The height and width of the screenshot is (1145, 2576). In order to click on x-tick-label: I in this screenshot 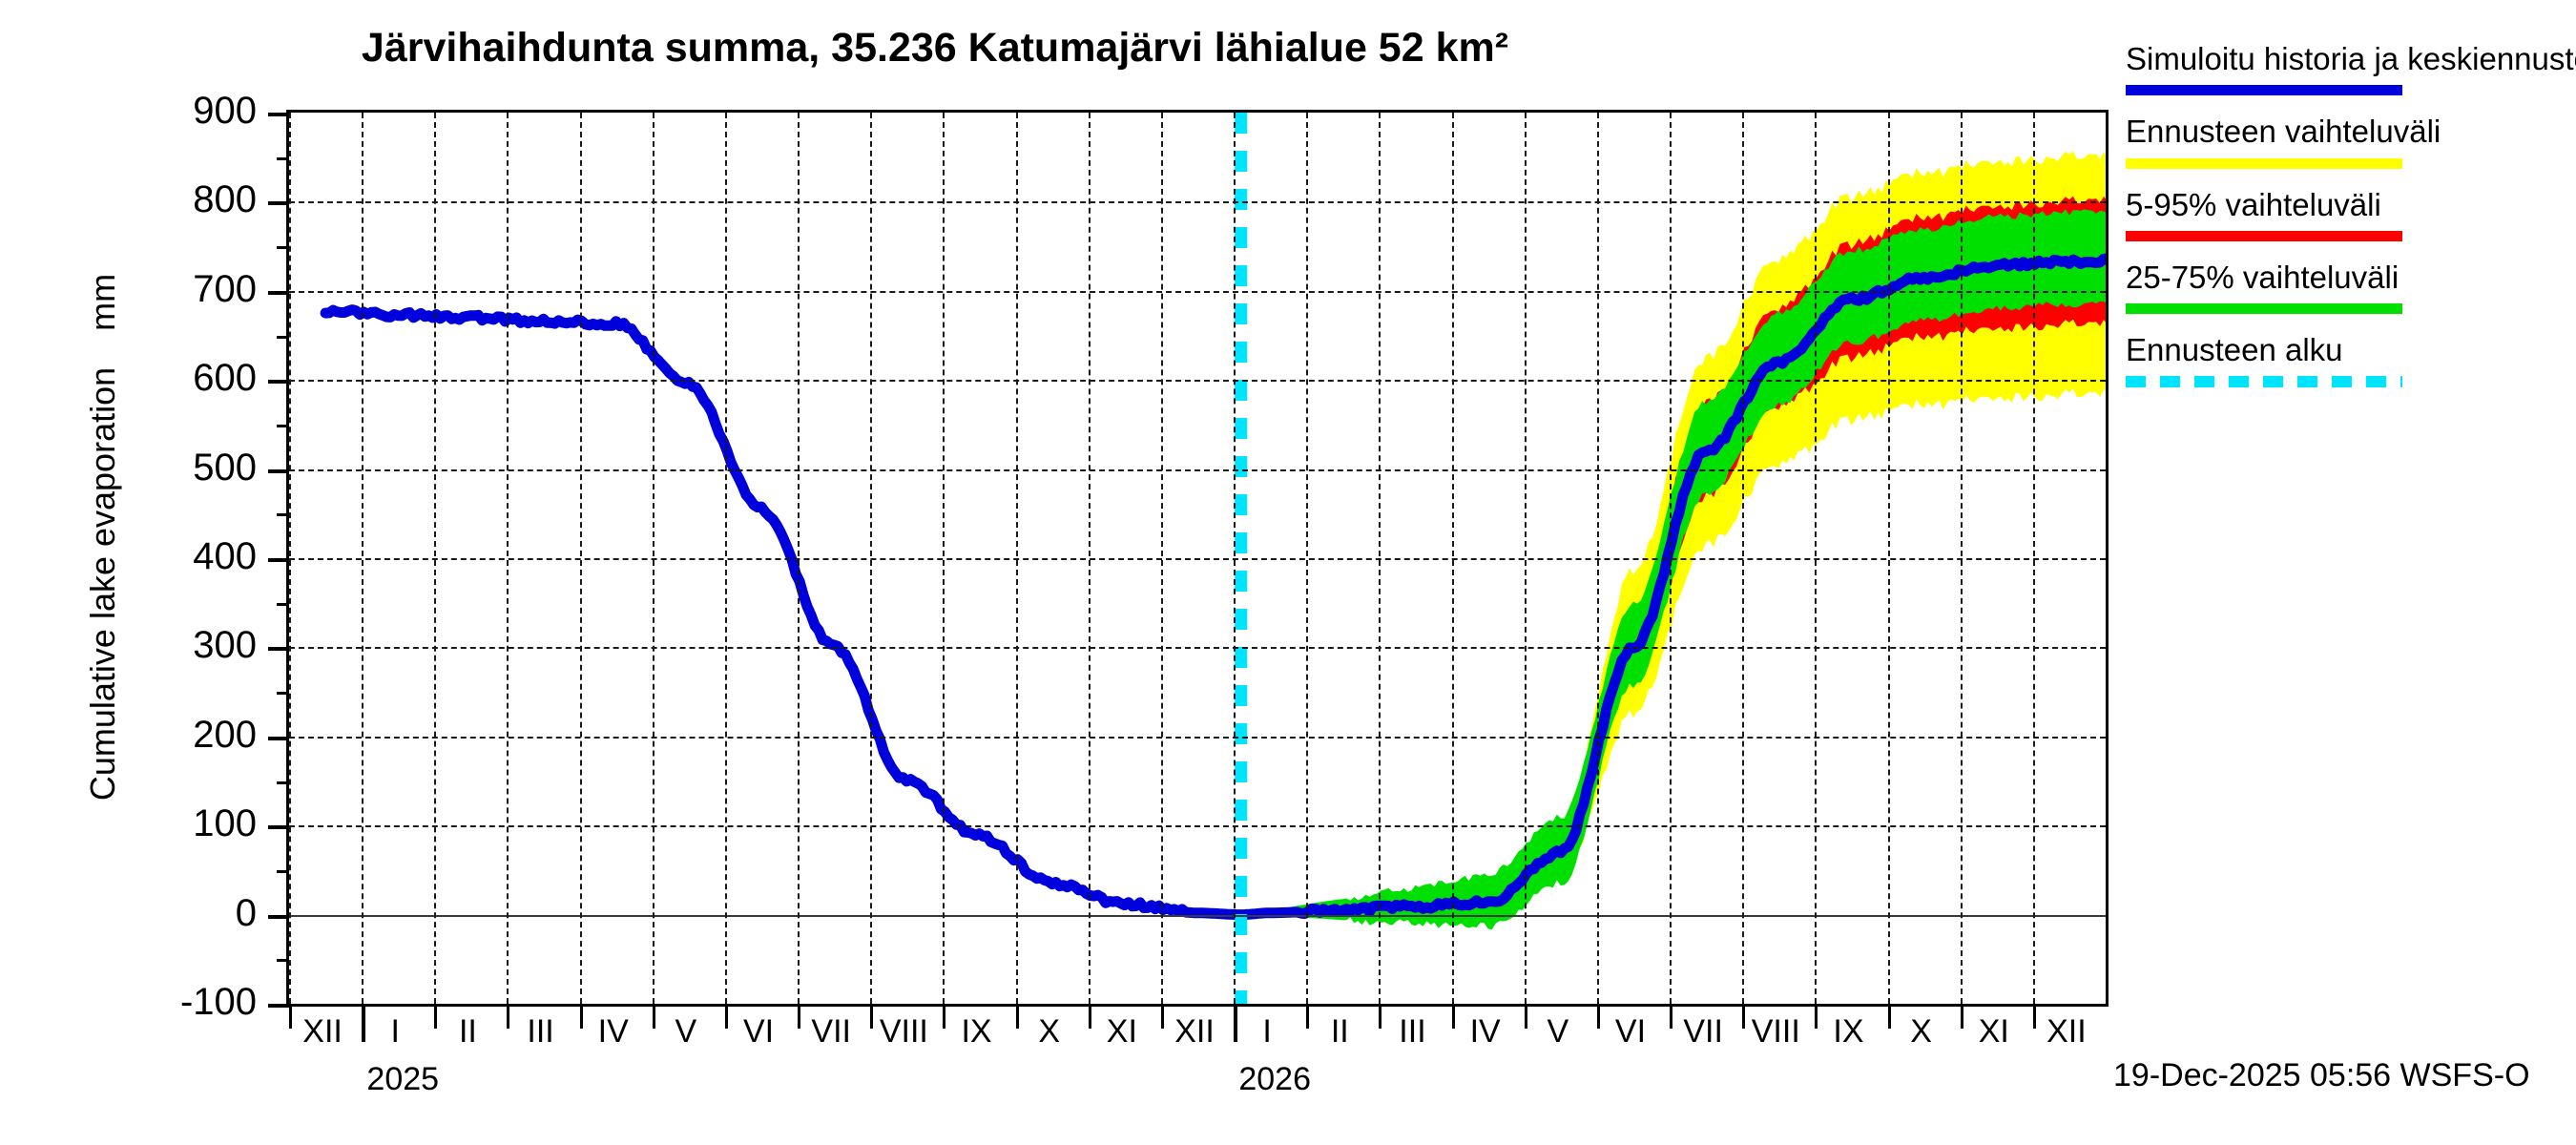, I will do `click(395, 1031)`.